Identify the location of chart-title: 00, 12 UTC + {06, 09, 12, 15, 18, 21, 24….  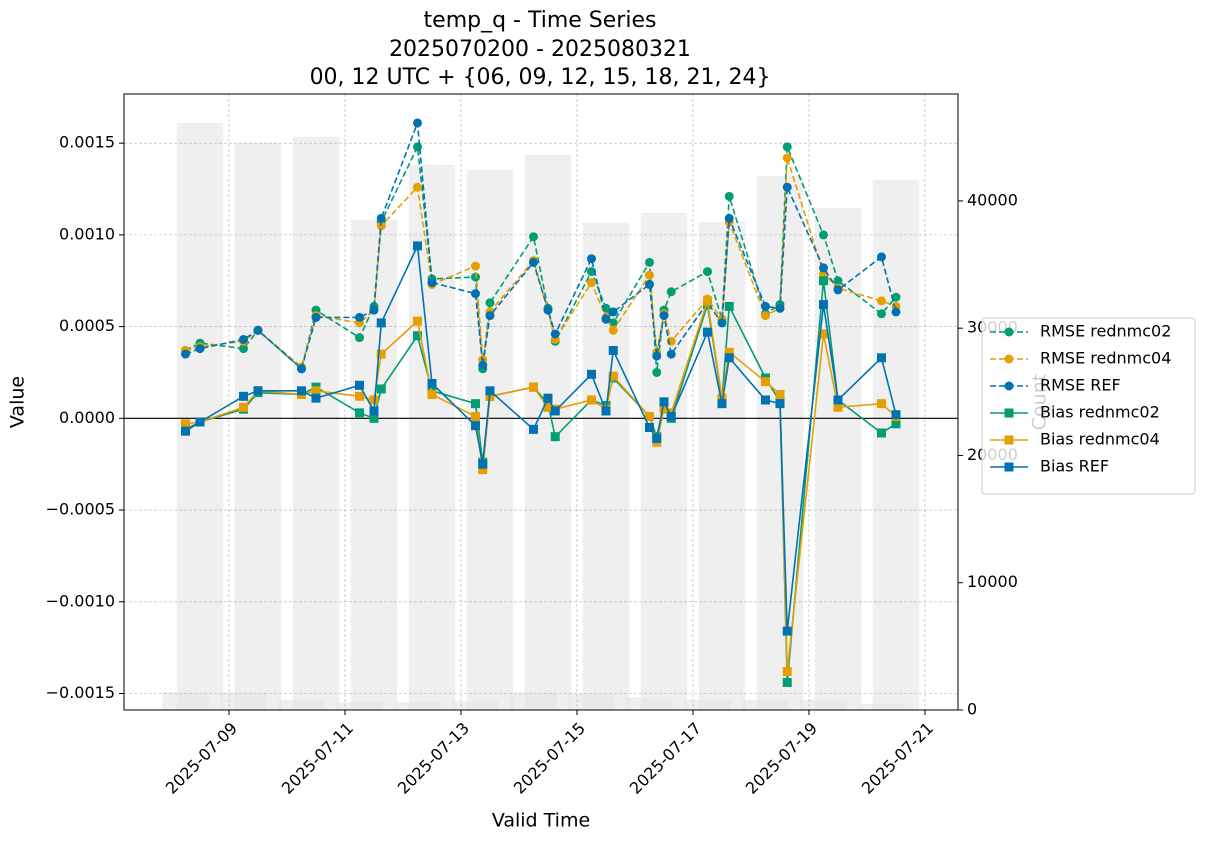
(540, 77).